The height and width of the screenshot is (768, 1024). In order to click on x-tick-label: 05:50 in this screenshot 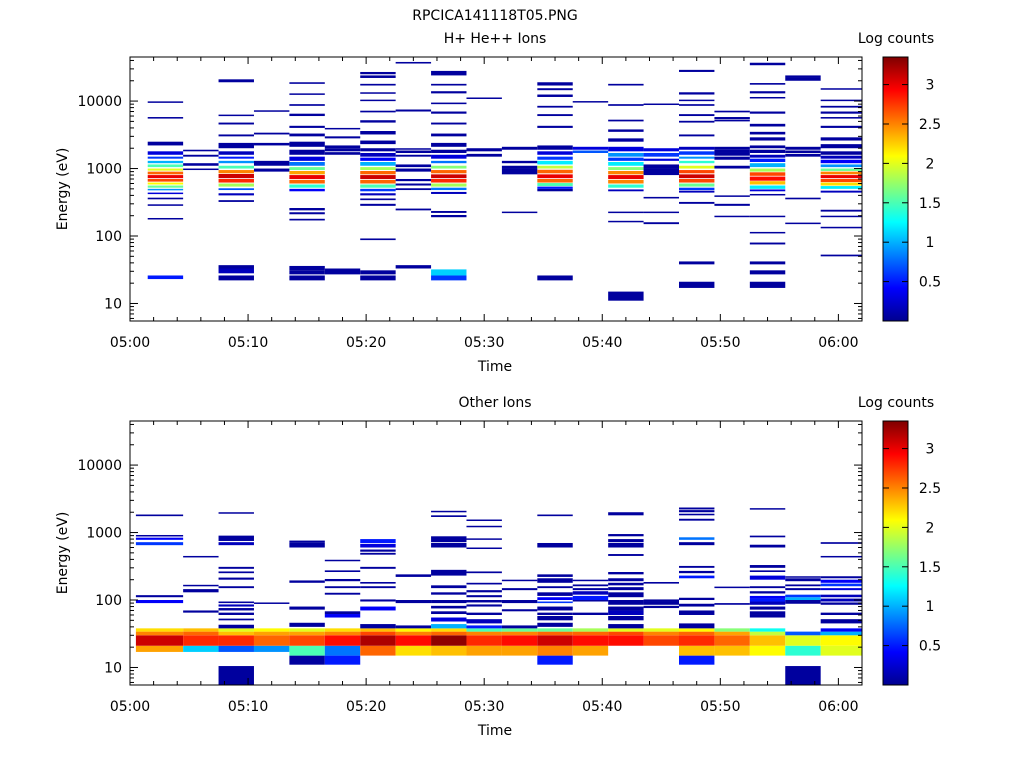, I will do `click(720, 343)`.